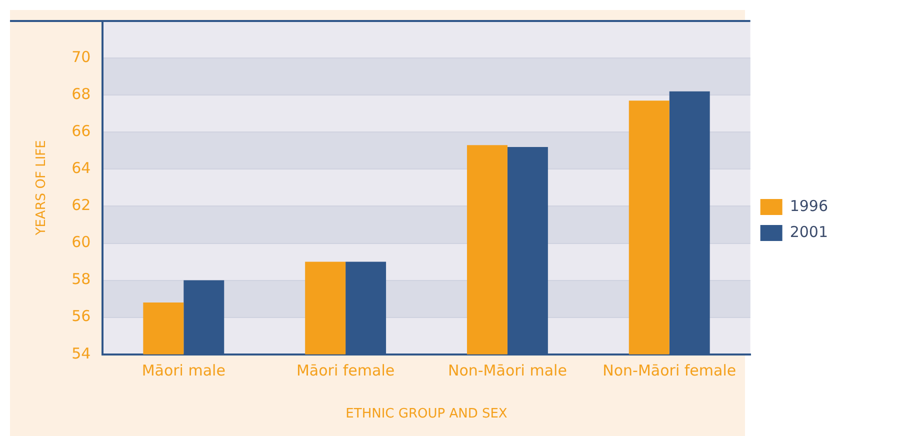 The height and width of the screenshot is (436, 908). Describe the element at coordinates (81, 93) in the screenshot. I see `y-tick-label: 68` at that location.